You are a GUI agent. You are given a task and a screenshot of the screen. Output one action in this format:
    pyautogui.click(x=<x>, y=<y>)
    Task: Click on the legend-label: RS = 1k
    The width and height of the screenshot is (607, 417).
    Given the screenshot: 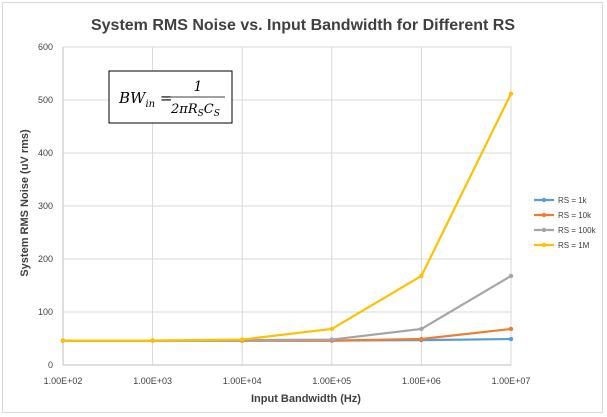 What is the action you would take?
    pyautogui.click(x=573, y=200)
    